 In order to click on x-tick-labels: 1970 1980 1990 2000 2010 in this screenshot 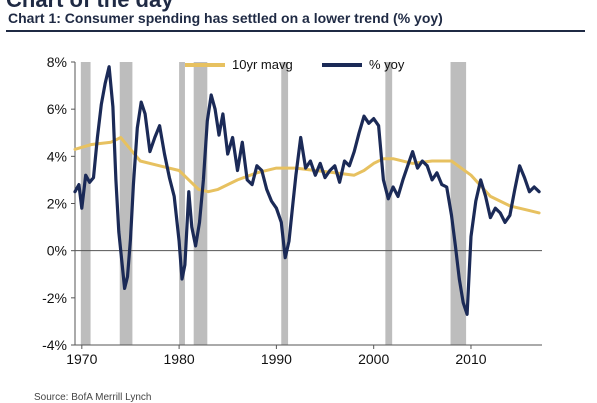, I will do `click(276, 359)`.